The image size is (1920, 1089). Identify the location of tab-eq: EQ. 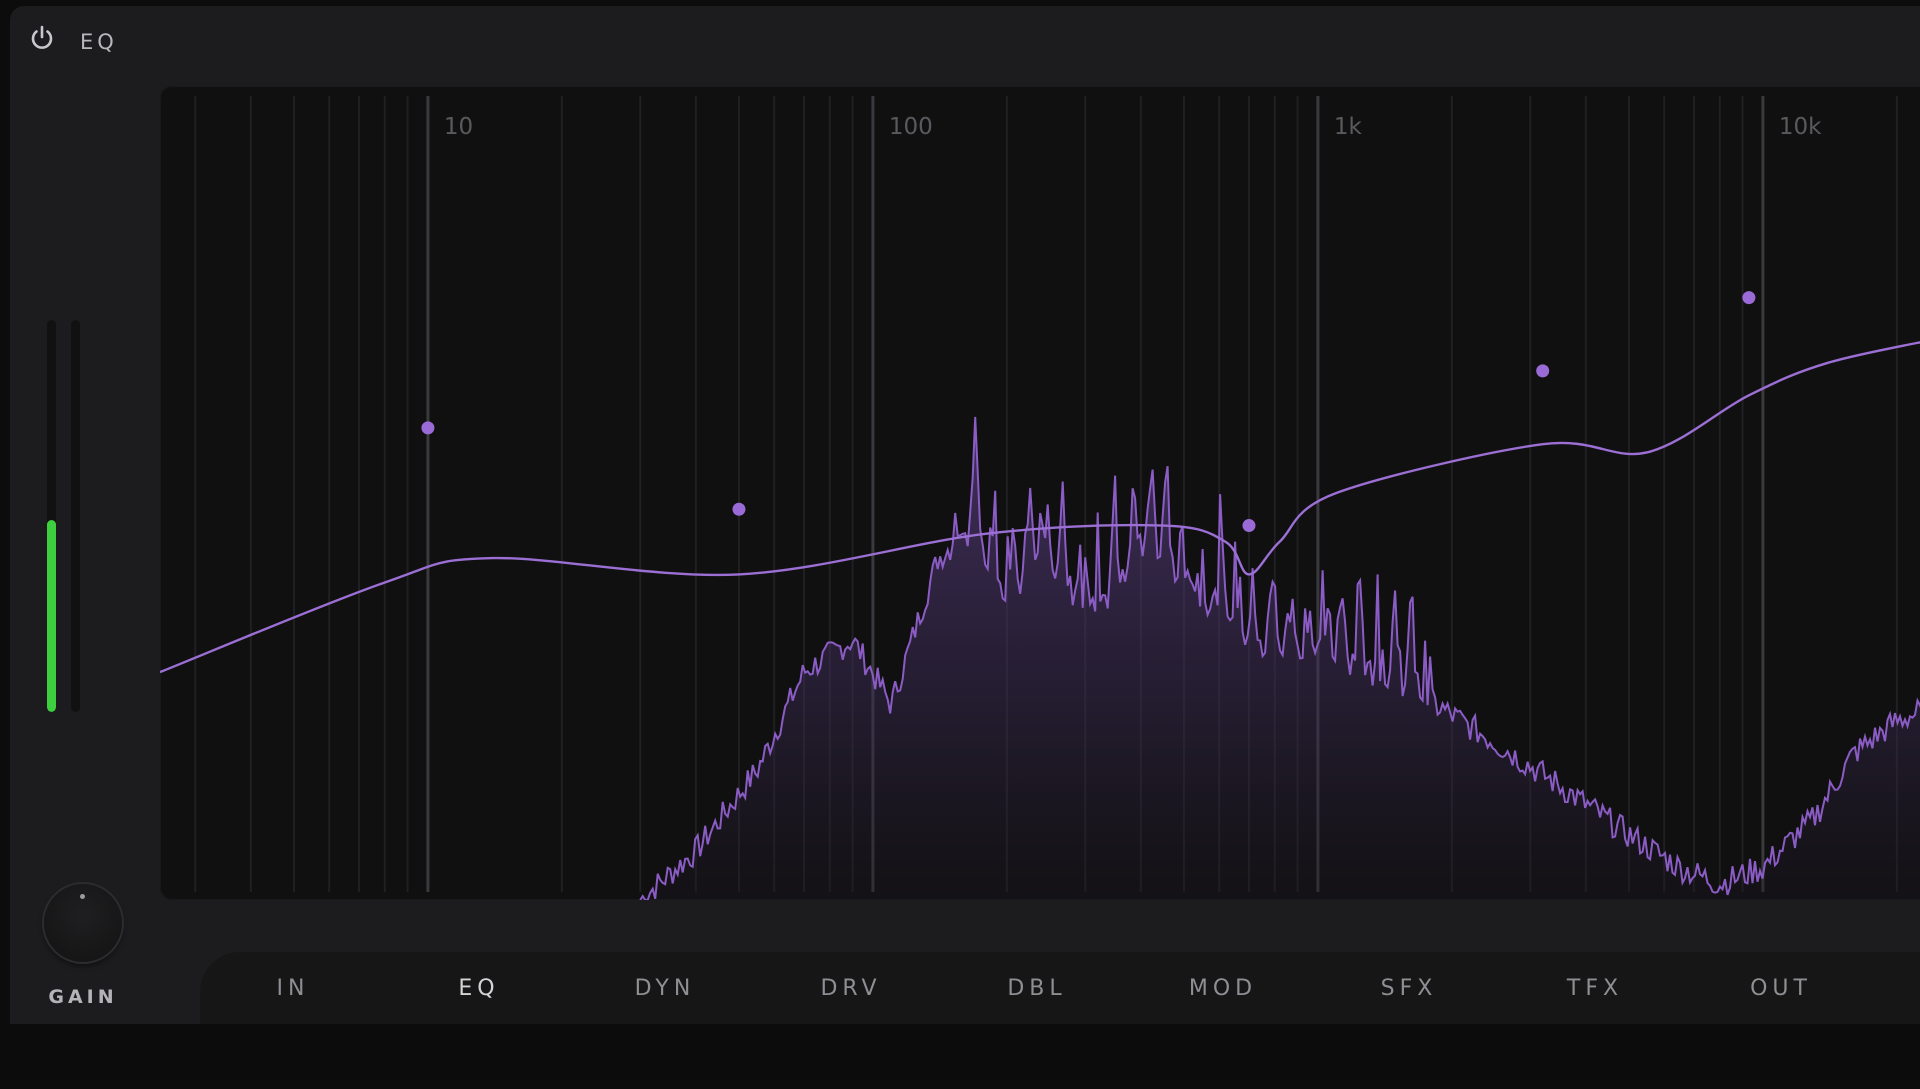
(479, 988).